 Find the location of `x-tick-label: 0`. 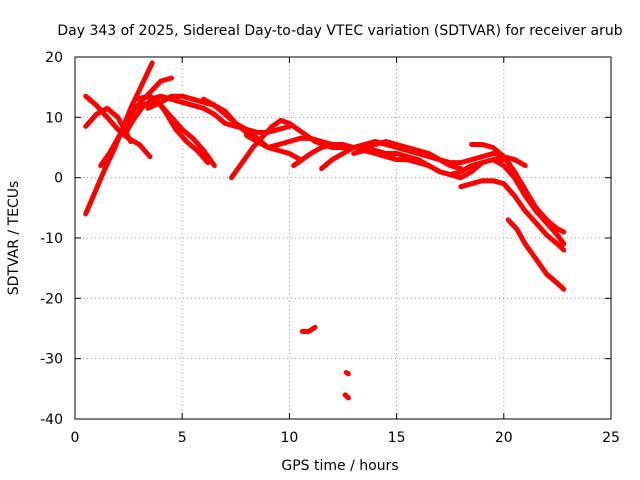

x-tick-label: 0 is located at coordinates (75, 438).